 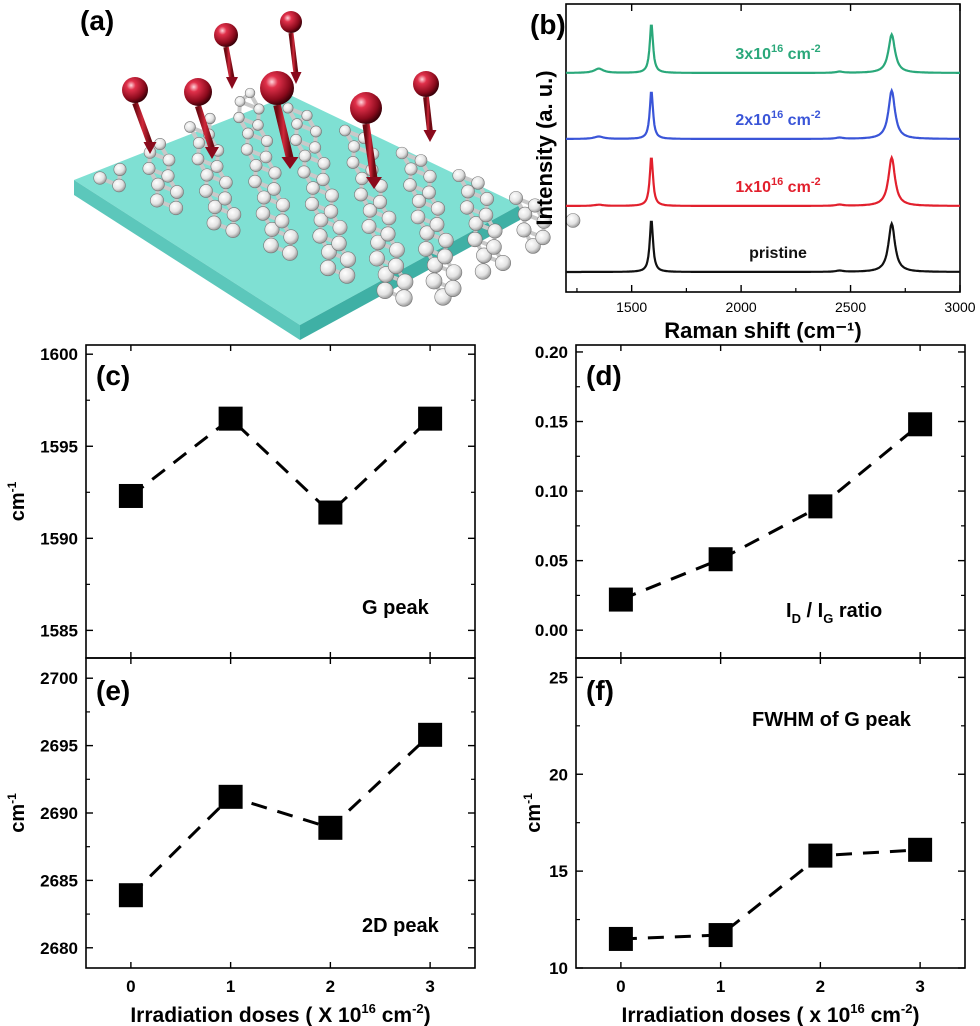 I want to click on spectrum-label: 1x1016 cm-2, so click(x=777, y=186).